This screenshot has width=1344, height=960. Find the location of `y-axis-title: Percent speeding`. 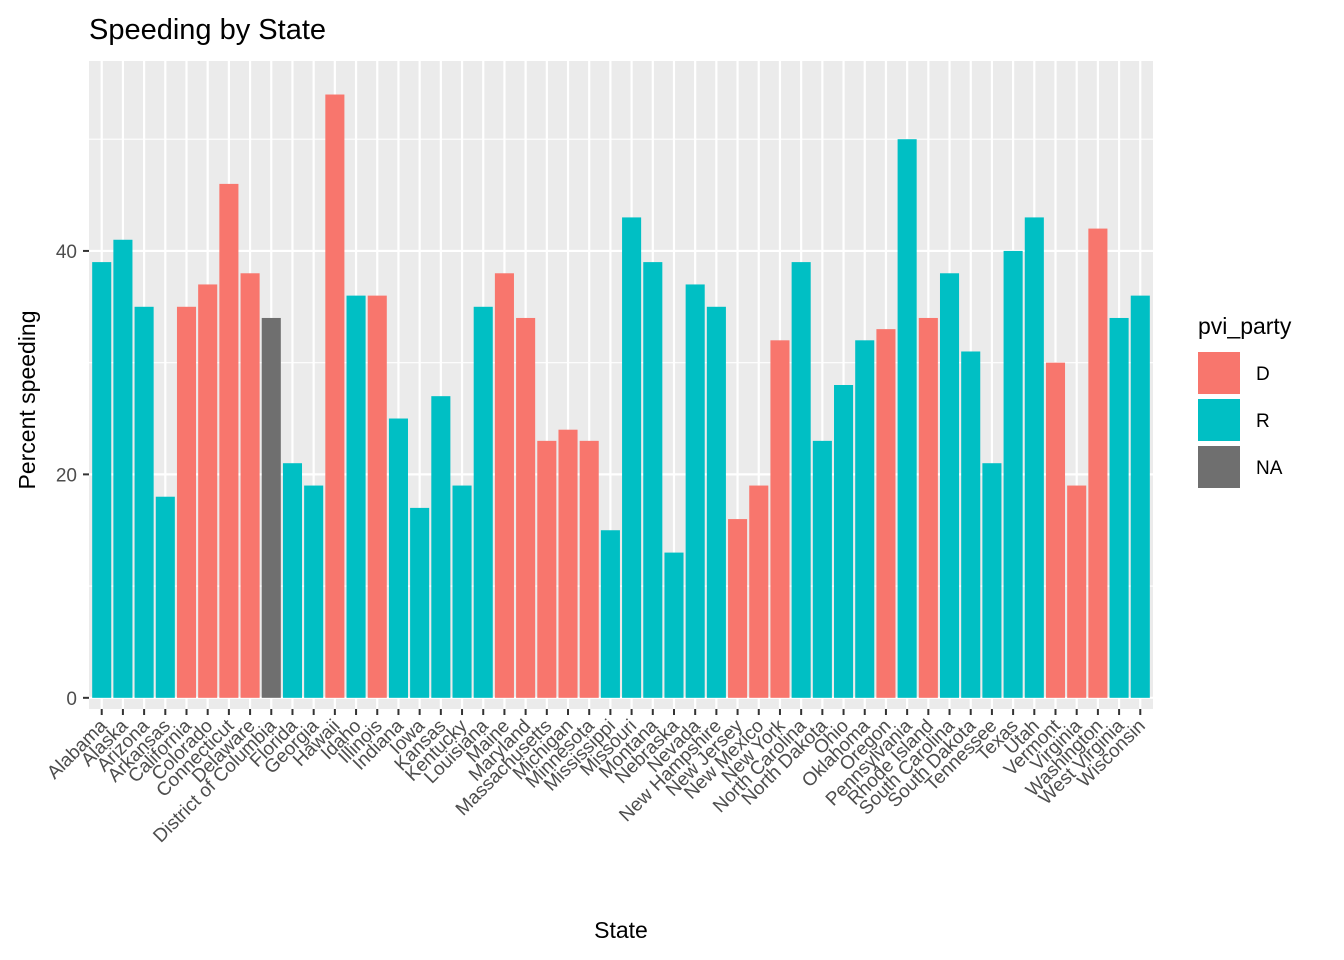

y-axis-title: Percent speeding is located at coordinates (27, 399).